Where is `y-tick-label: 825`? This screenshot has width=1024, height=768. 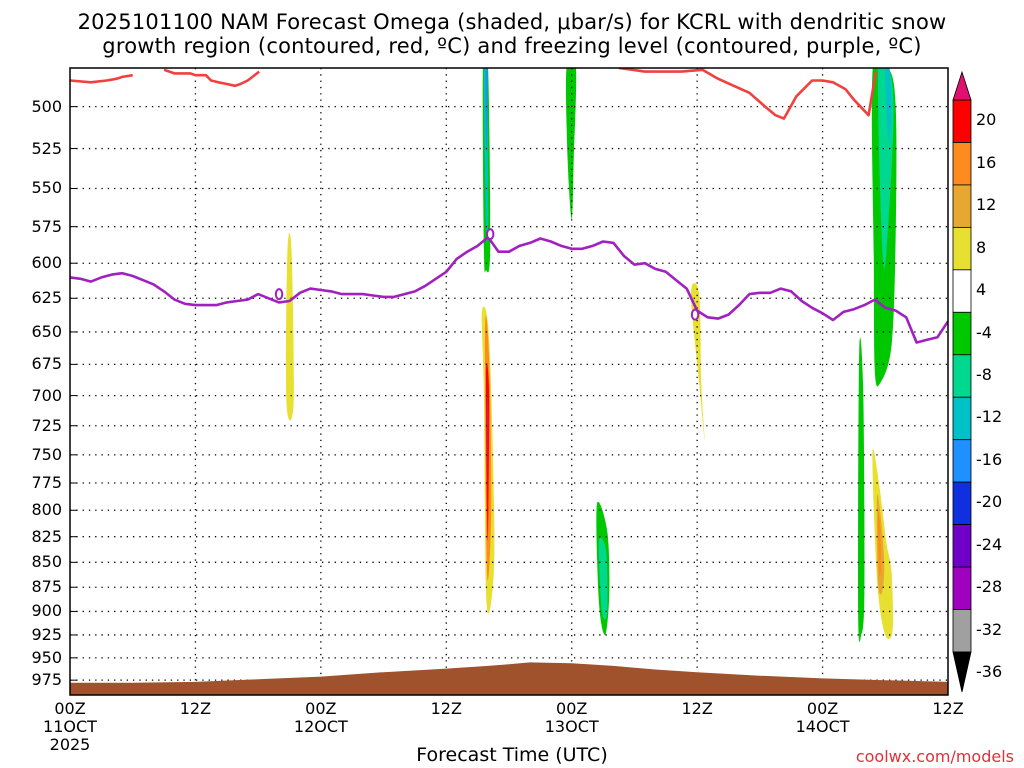
y-tick-label: 825 is located at coordinates (46, 536).